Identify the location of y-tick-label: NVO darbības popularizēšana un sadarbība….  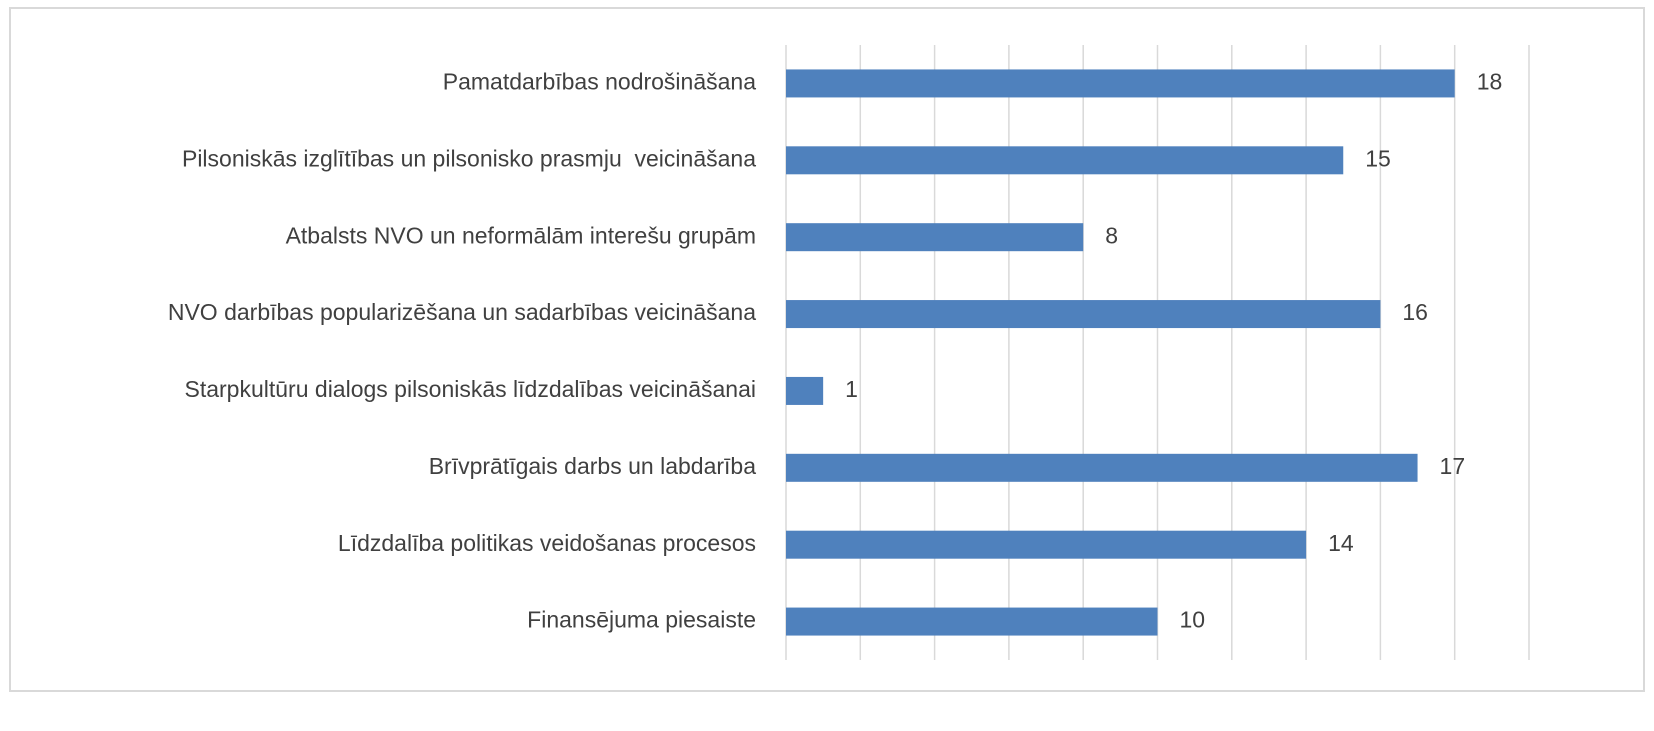
(462, 312).